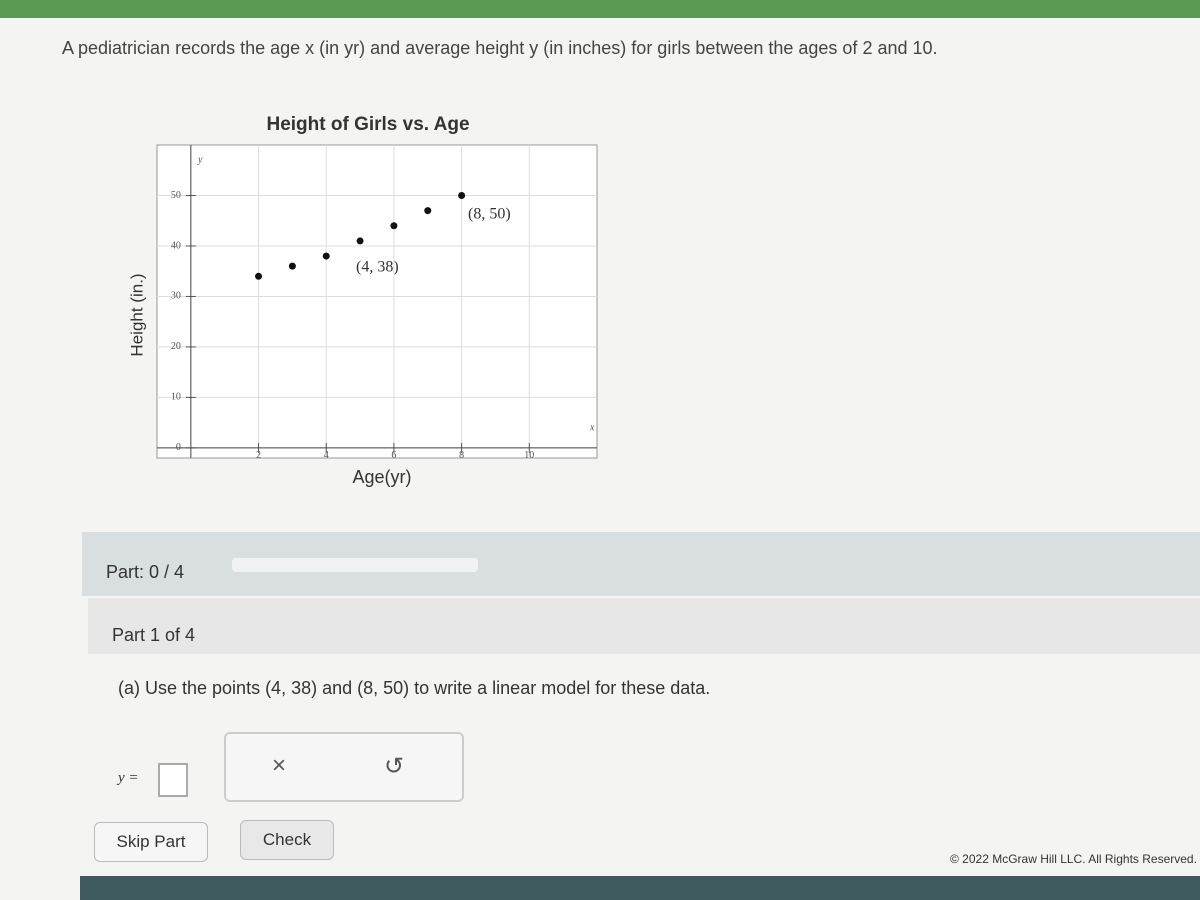 The image size is (1200, 900). What do you see at coordinates (393, 455) in the screenshot?
I see `x-tick-label: 6` at bounding box center [393, 455].